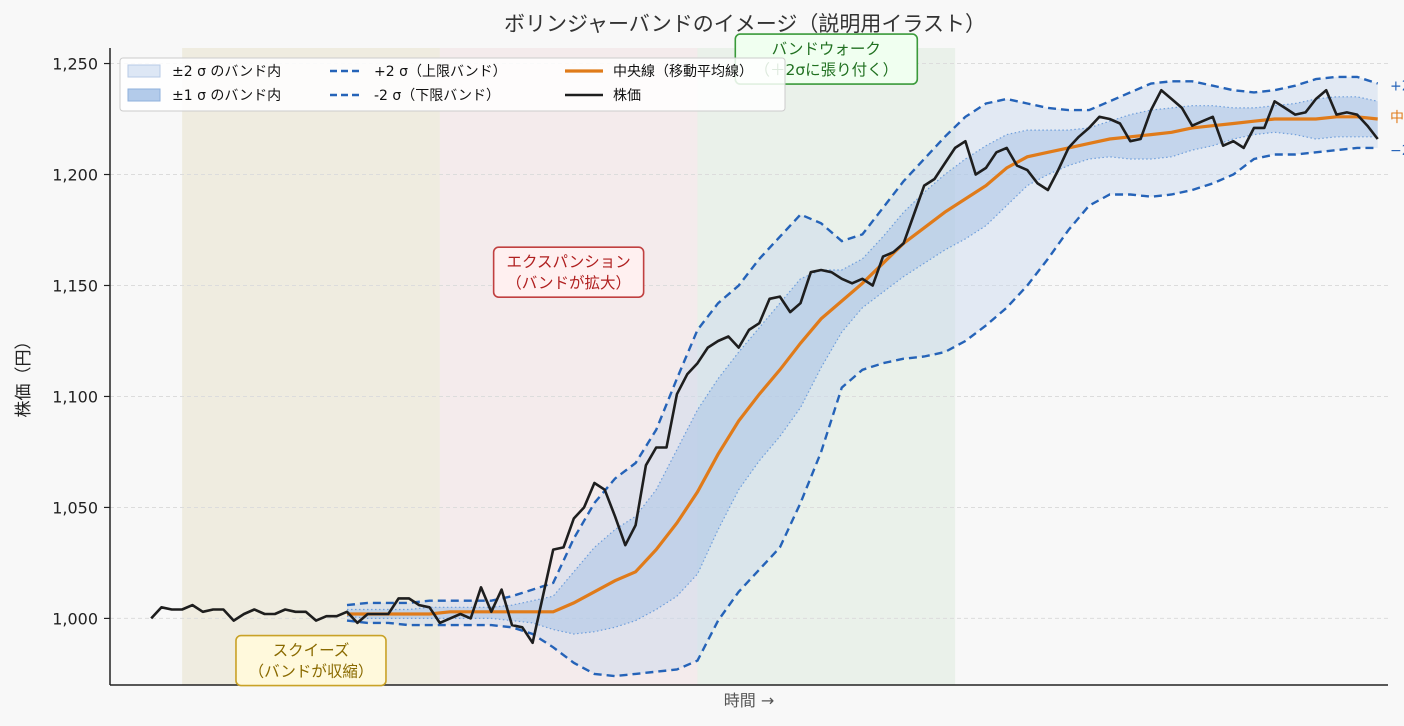 The width and height of the screenshot is (1404, 726). Describe the element at coordinates (437, 96) in the screenshot. I see `legend-label: -2 σ（下限バンド）` at that location.